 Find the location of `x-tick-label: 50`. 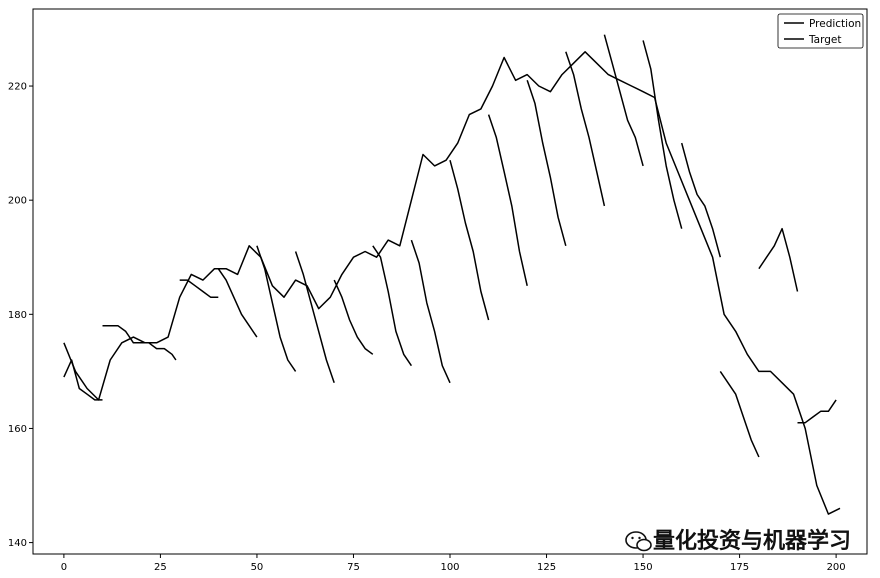

x-tick-label: 50 is located at coordinates (257, 567).